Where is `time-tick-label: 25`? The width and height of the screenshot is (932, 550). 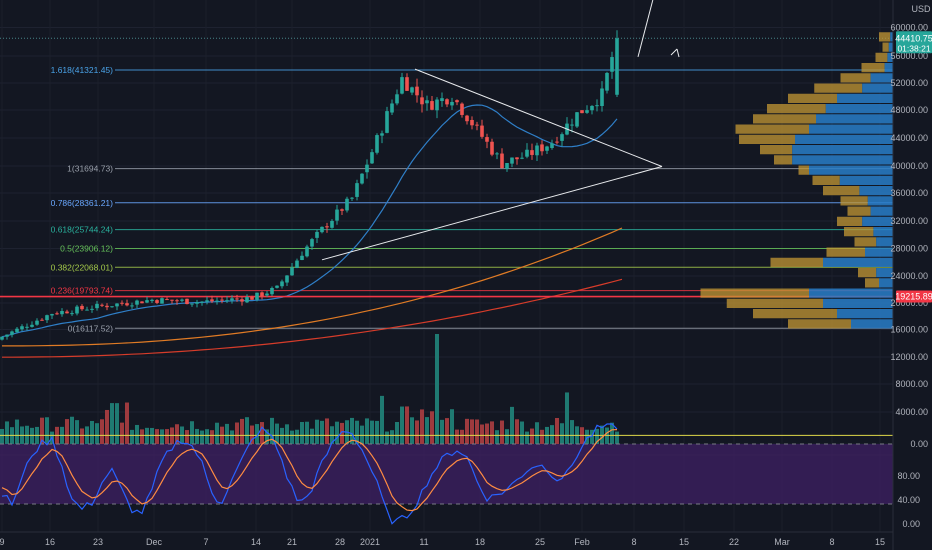
time-tick-label: 25 is located at coordinates (540, 542).